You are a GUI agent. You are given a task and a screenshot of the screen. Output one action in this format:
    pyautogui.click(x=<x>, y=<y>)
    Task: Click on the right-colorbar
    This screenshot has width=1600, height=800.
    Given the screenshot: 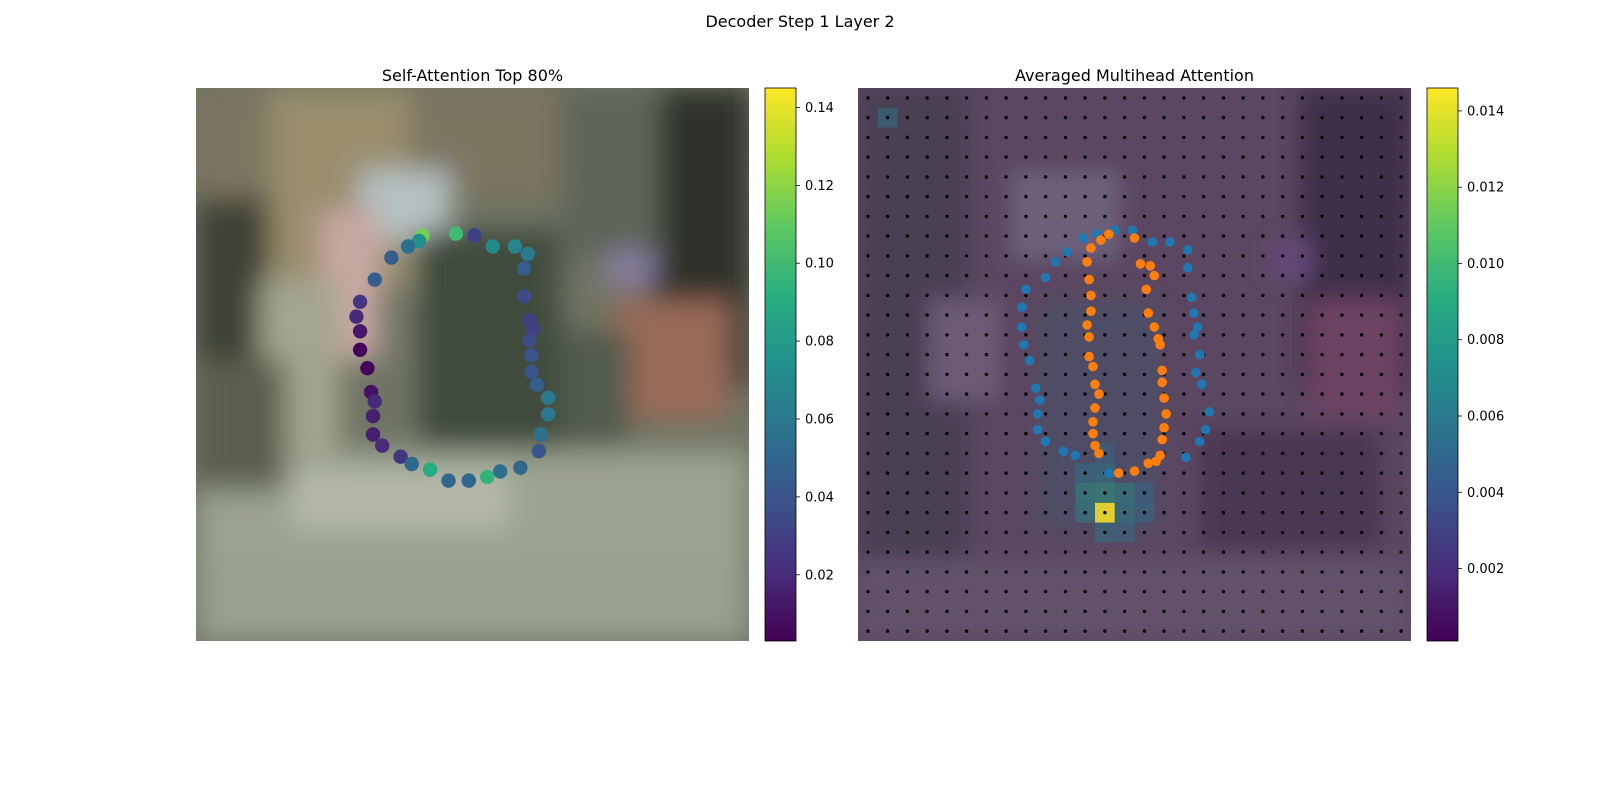 What is the action you would take?
    pyautogui.click(x=1442, y=364)
    